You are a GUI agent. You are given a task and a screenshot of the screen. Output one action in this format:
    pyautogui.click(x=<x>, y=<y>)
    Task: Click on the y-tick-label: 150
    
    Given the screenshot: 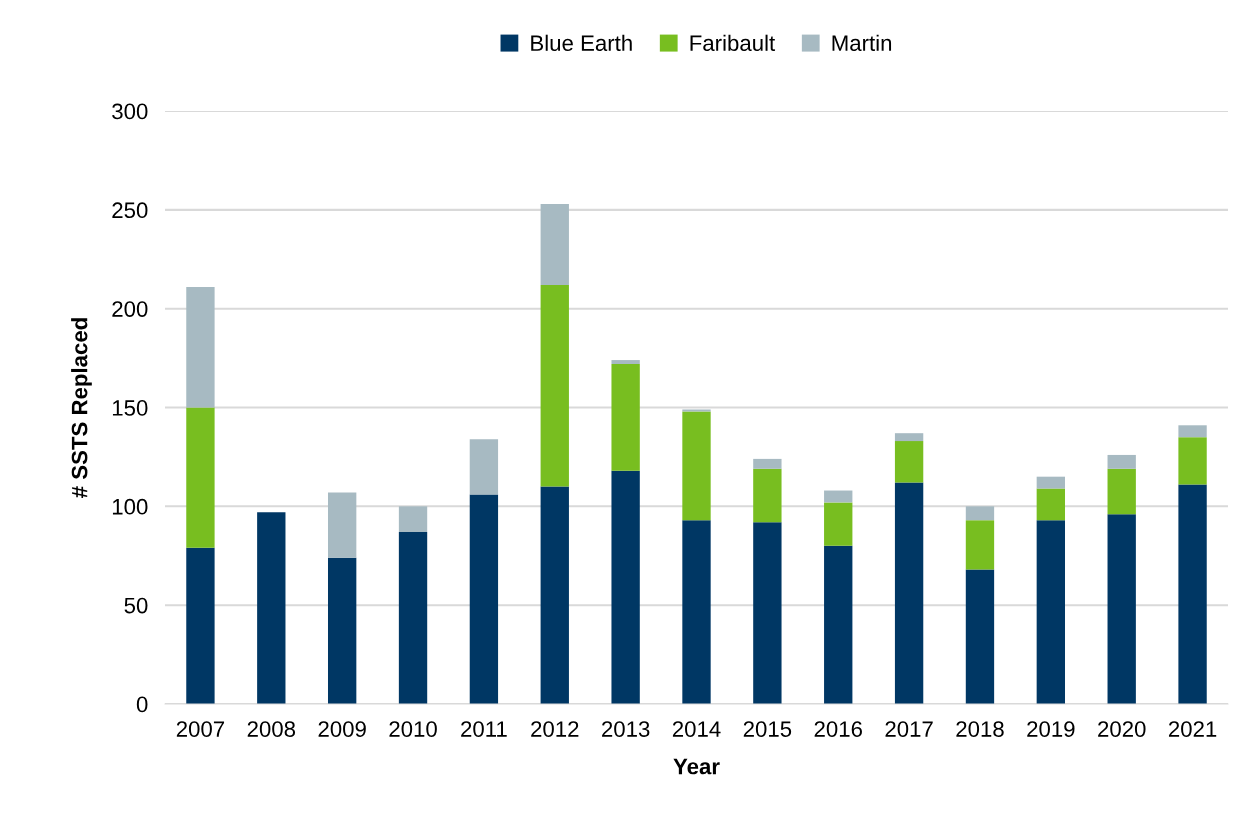 What is the action you would take?
    pyautogui.click(x=130, y=408)
    